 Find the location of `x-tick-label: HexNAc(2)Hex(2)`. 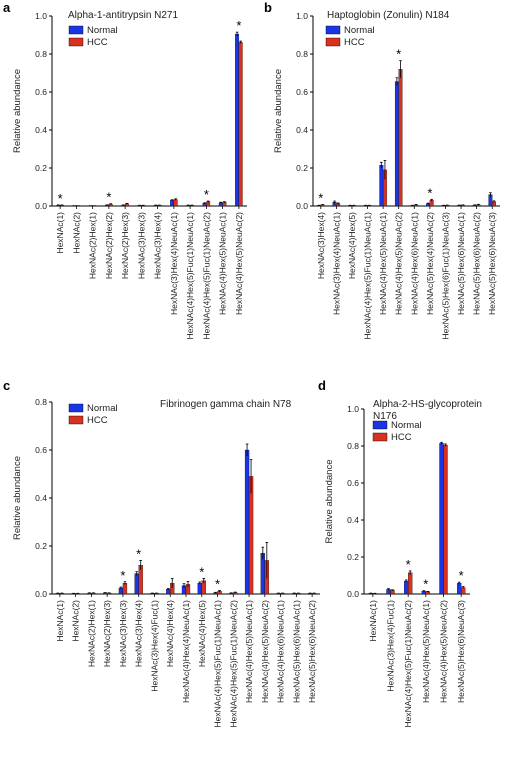

x-tick-label: HexNAc(2)Hex(2) is located at coordinates (109, 245).